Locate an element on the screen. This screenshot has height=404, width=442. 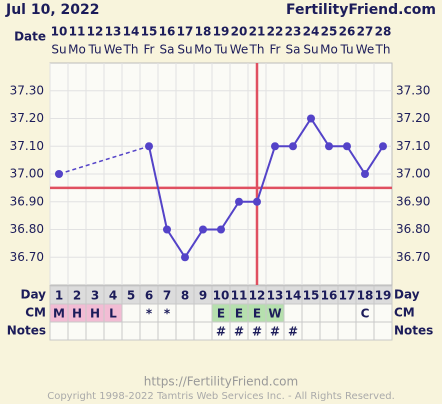
date: 11 is located at coordinates (77, 32).